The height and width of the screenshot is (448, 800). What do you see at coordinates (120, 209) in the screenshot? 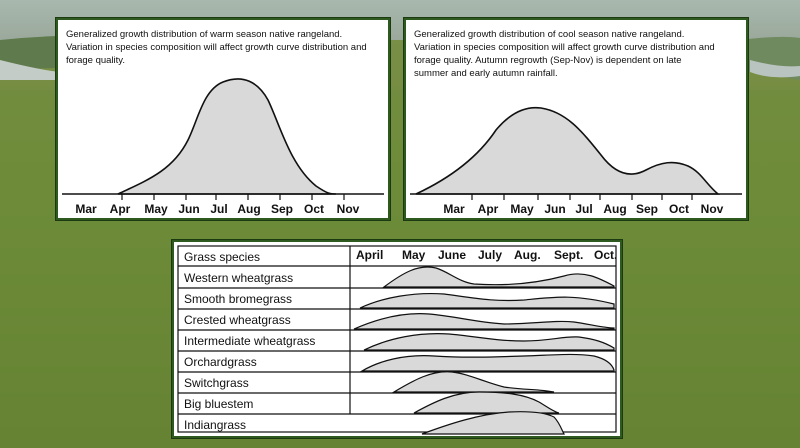
I see `warm-month-label: Apr` at bounding box center [120, 209].